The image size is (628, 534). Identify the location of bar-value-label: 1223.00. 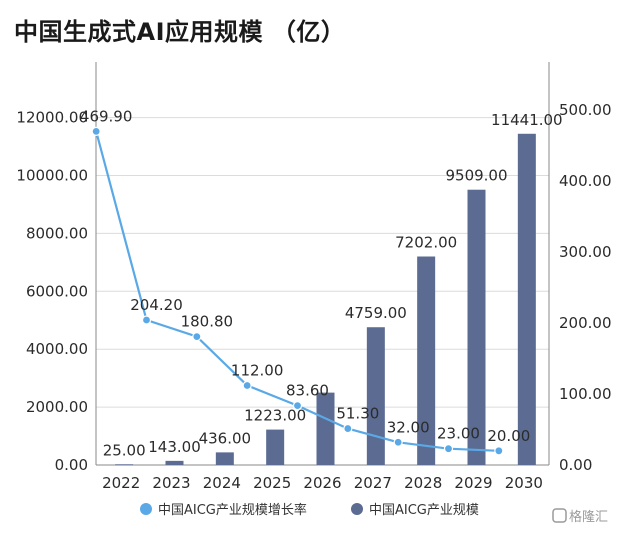
(275, 416).